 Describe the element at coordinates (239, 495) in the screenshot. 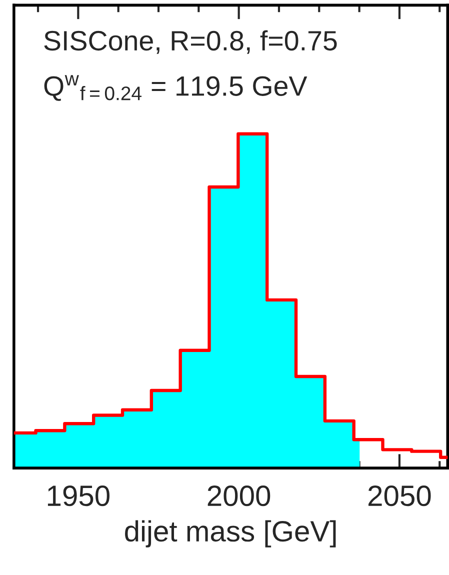

I see `x-tick-label: 2000` at that location.